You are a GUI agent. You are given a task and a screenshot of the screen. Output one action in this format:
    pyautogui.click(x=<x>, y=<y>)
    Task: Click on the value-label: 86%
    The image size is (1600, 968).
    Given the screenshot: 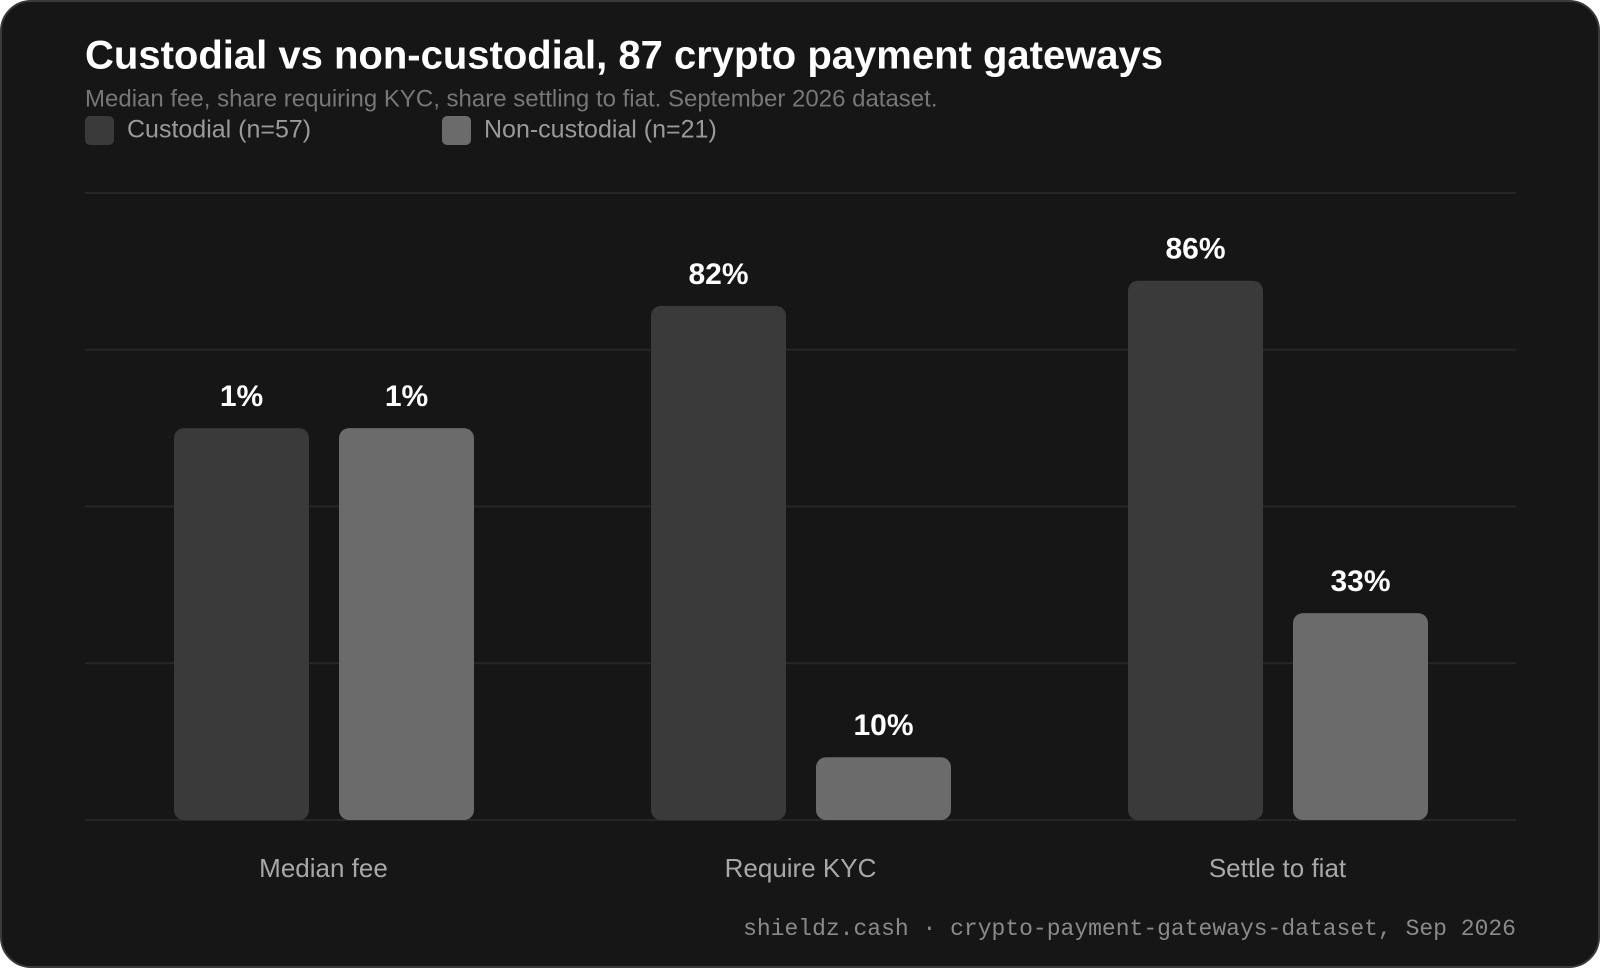 What is the action you would take?
    pyautogui.click(x=1195, y=249)
    